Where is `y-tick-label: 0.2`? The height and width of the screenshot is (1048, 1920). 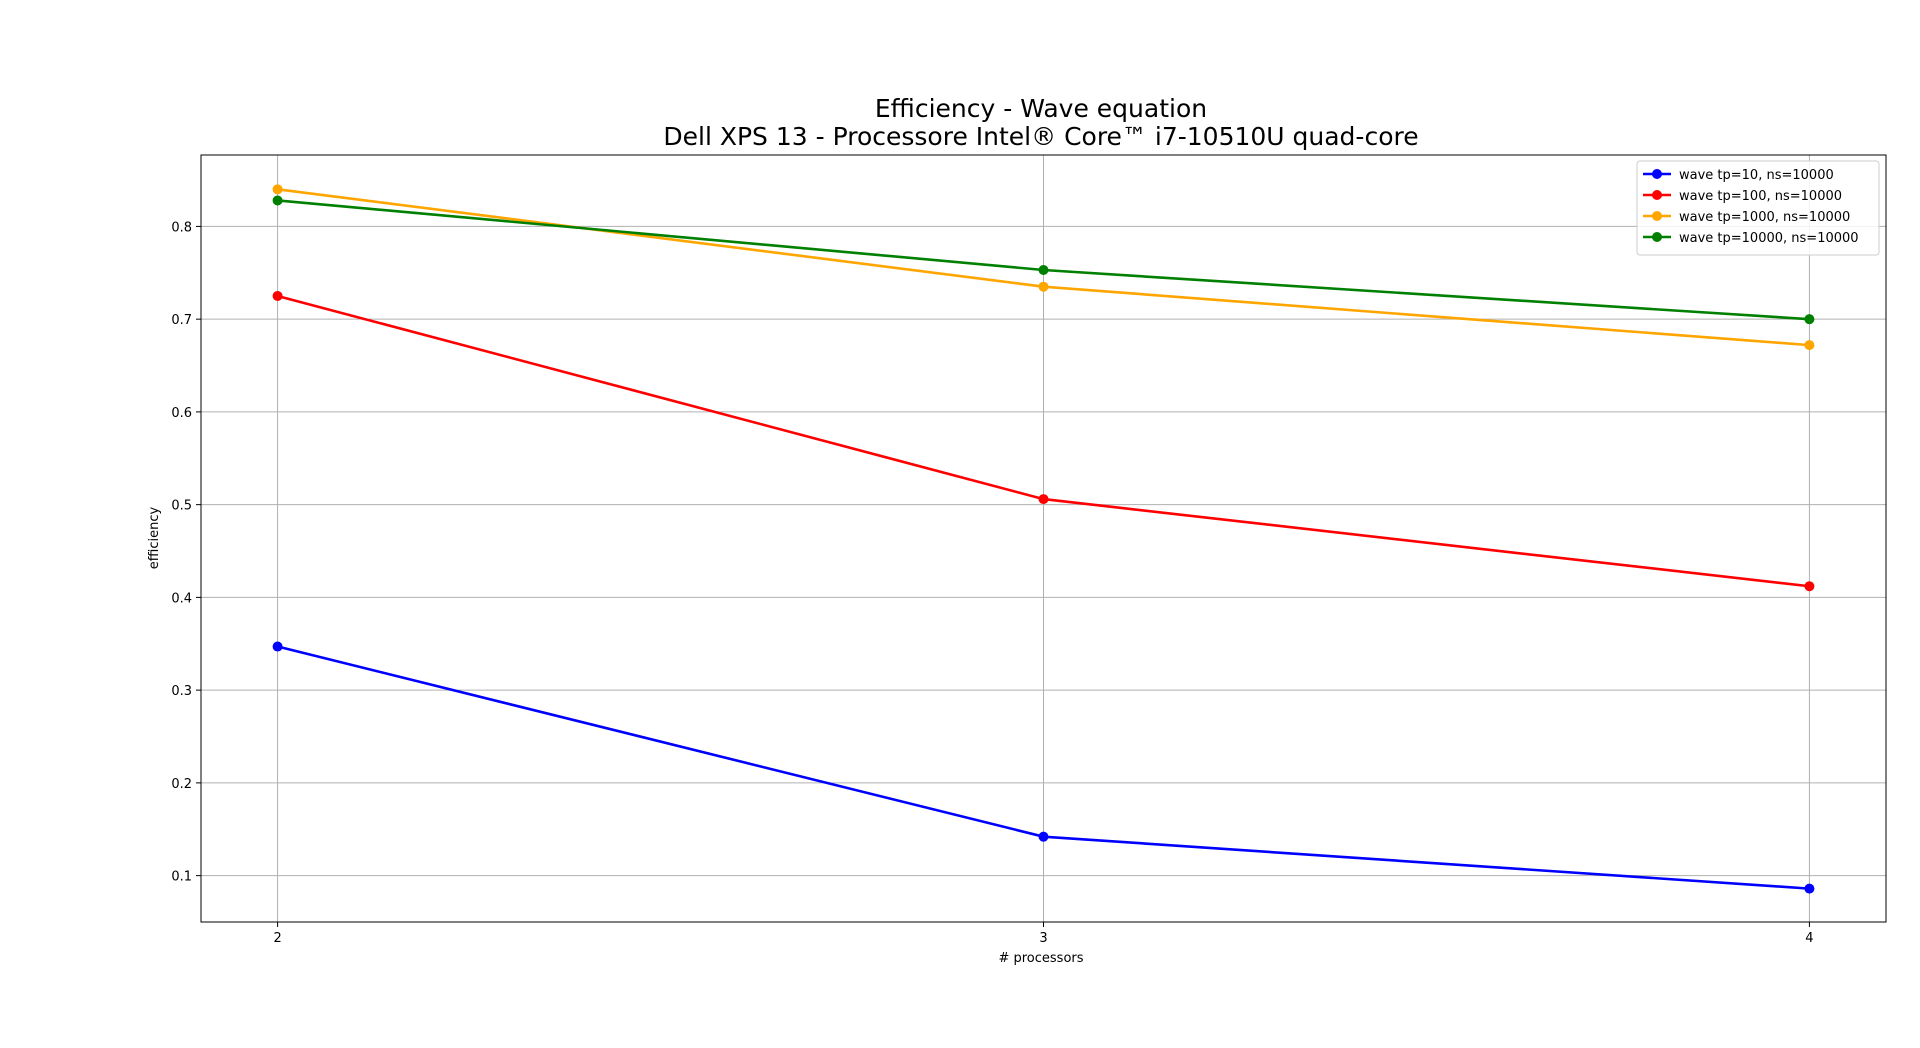 y-tick-label: 0.2 is located at coordinates (181, 784).